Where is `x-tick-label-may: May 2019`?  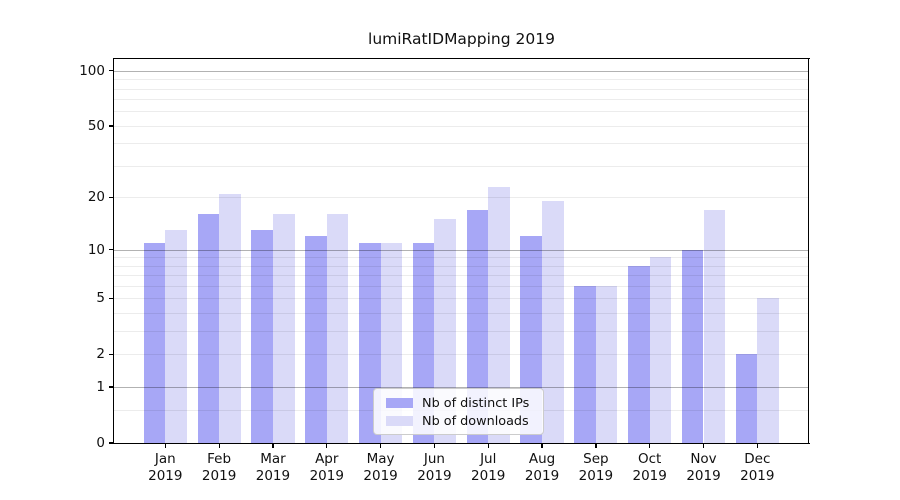 x-tick-label-may: May 2019 is located at coordinates (380, 467).